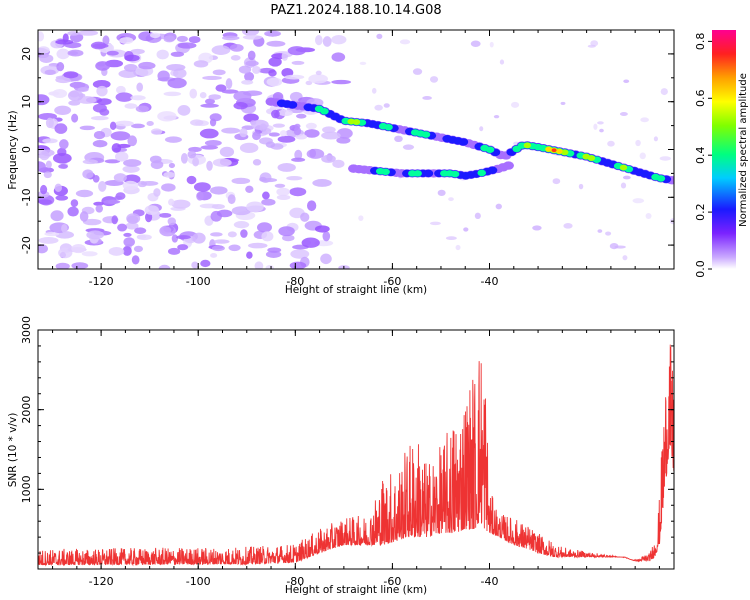 The width and height of the screenshot is (750, 600). What do you see at coordinates (26, 330) in the screenshot?
I see `y-tick-label: 3000` at bounding box center [26, 330].